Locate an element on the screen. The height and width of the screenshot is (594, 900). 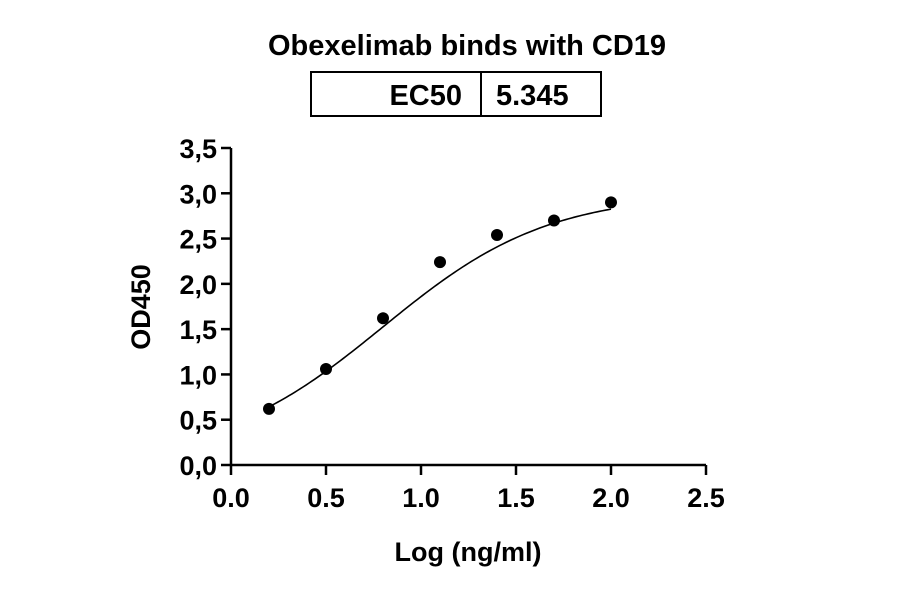
y-tick-label: 3,0 is located at coordinates (198, 194).